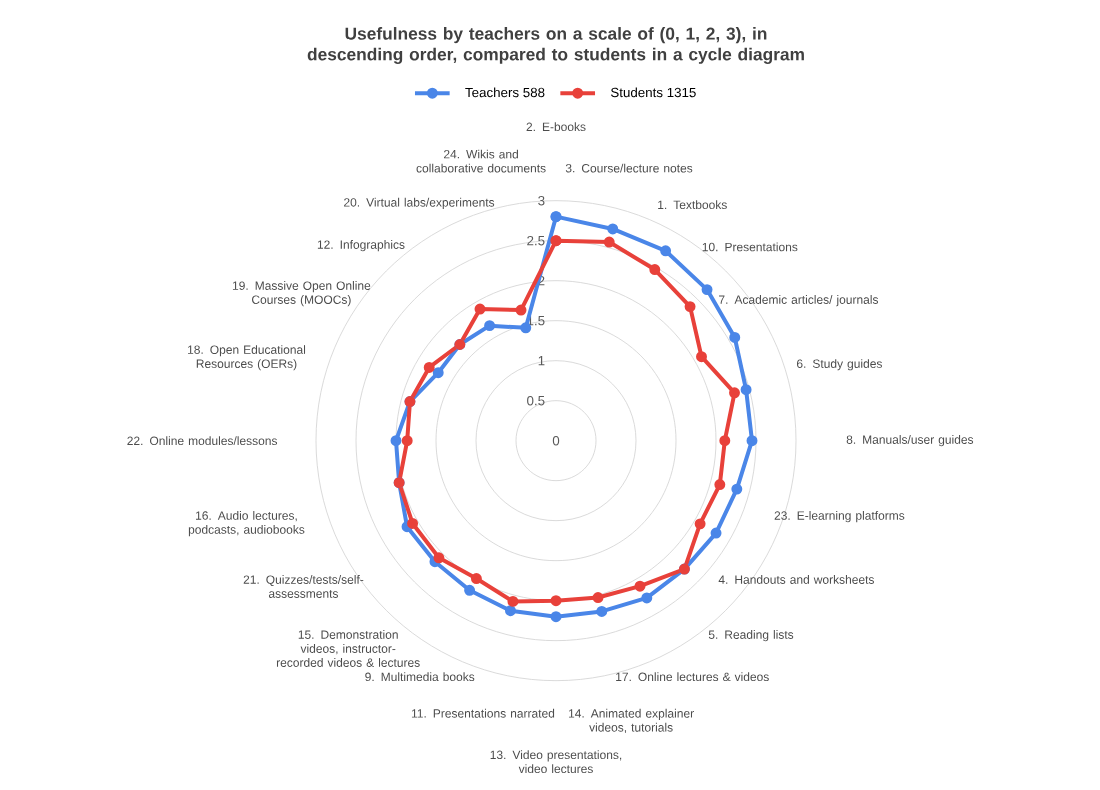  What do you see at coordinates (629, 168) in the screenshot?
I see `spoke-label: 3. Course/lecture notes` at bounding box center [629, 168].